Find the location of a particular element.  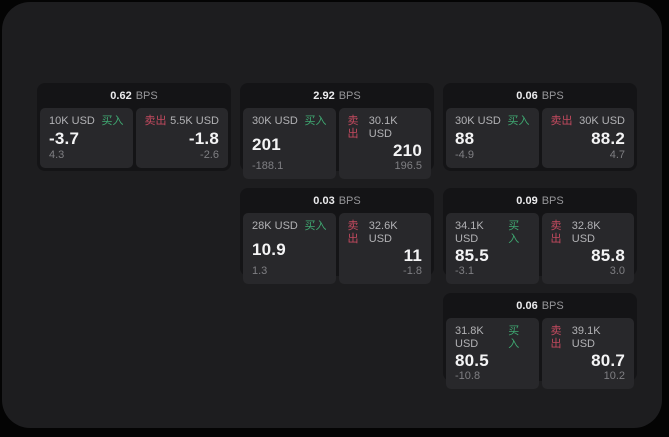

buy-delta: 4.3 is located at coordinates (57, 155).